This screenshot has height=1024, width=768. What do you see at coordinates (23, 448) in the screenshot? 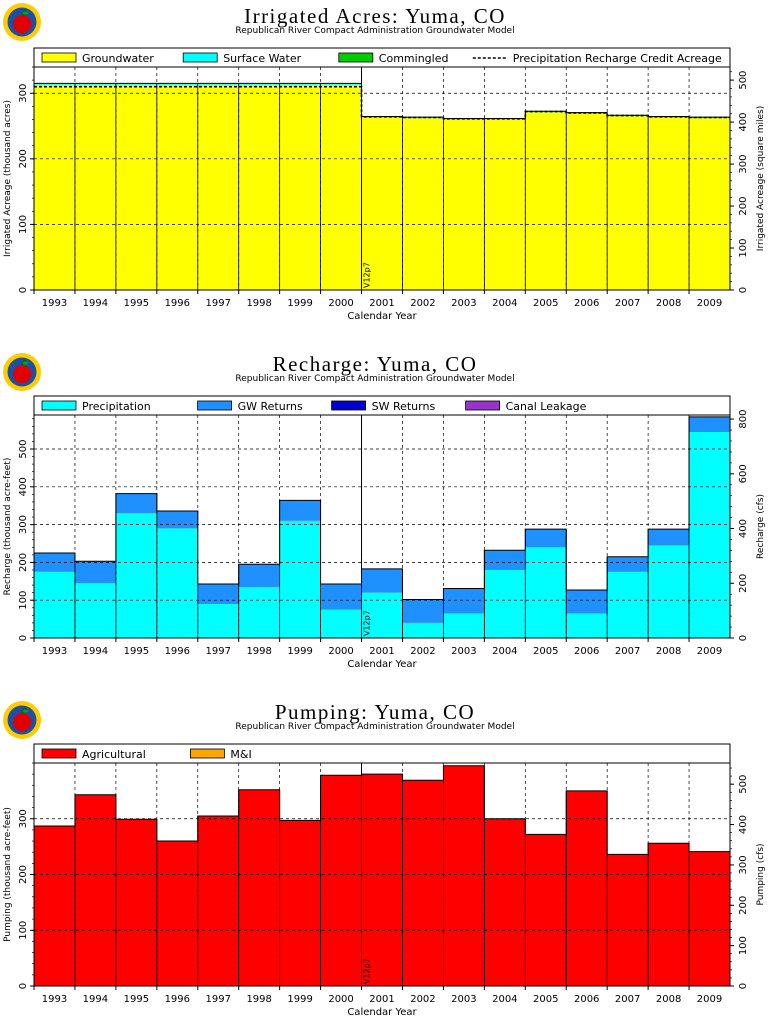
I see `y-tick-label: 500` at bounding box center [23, 448].